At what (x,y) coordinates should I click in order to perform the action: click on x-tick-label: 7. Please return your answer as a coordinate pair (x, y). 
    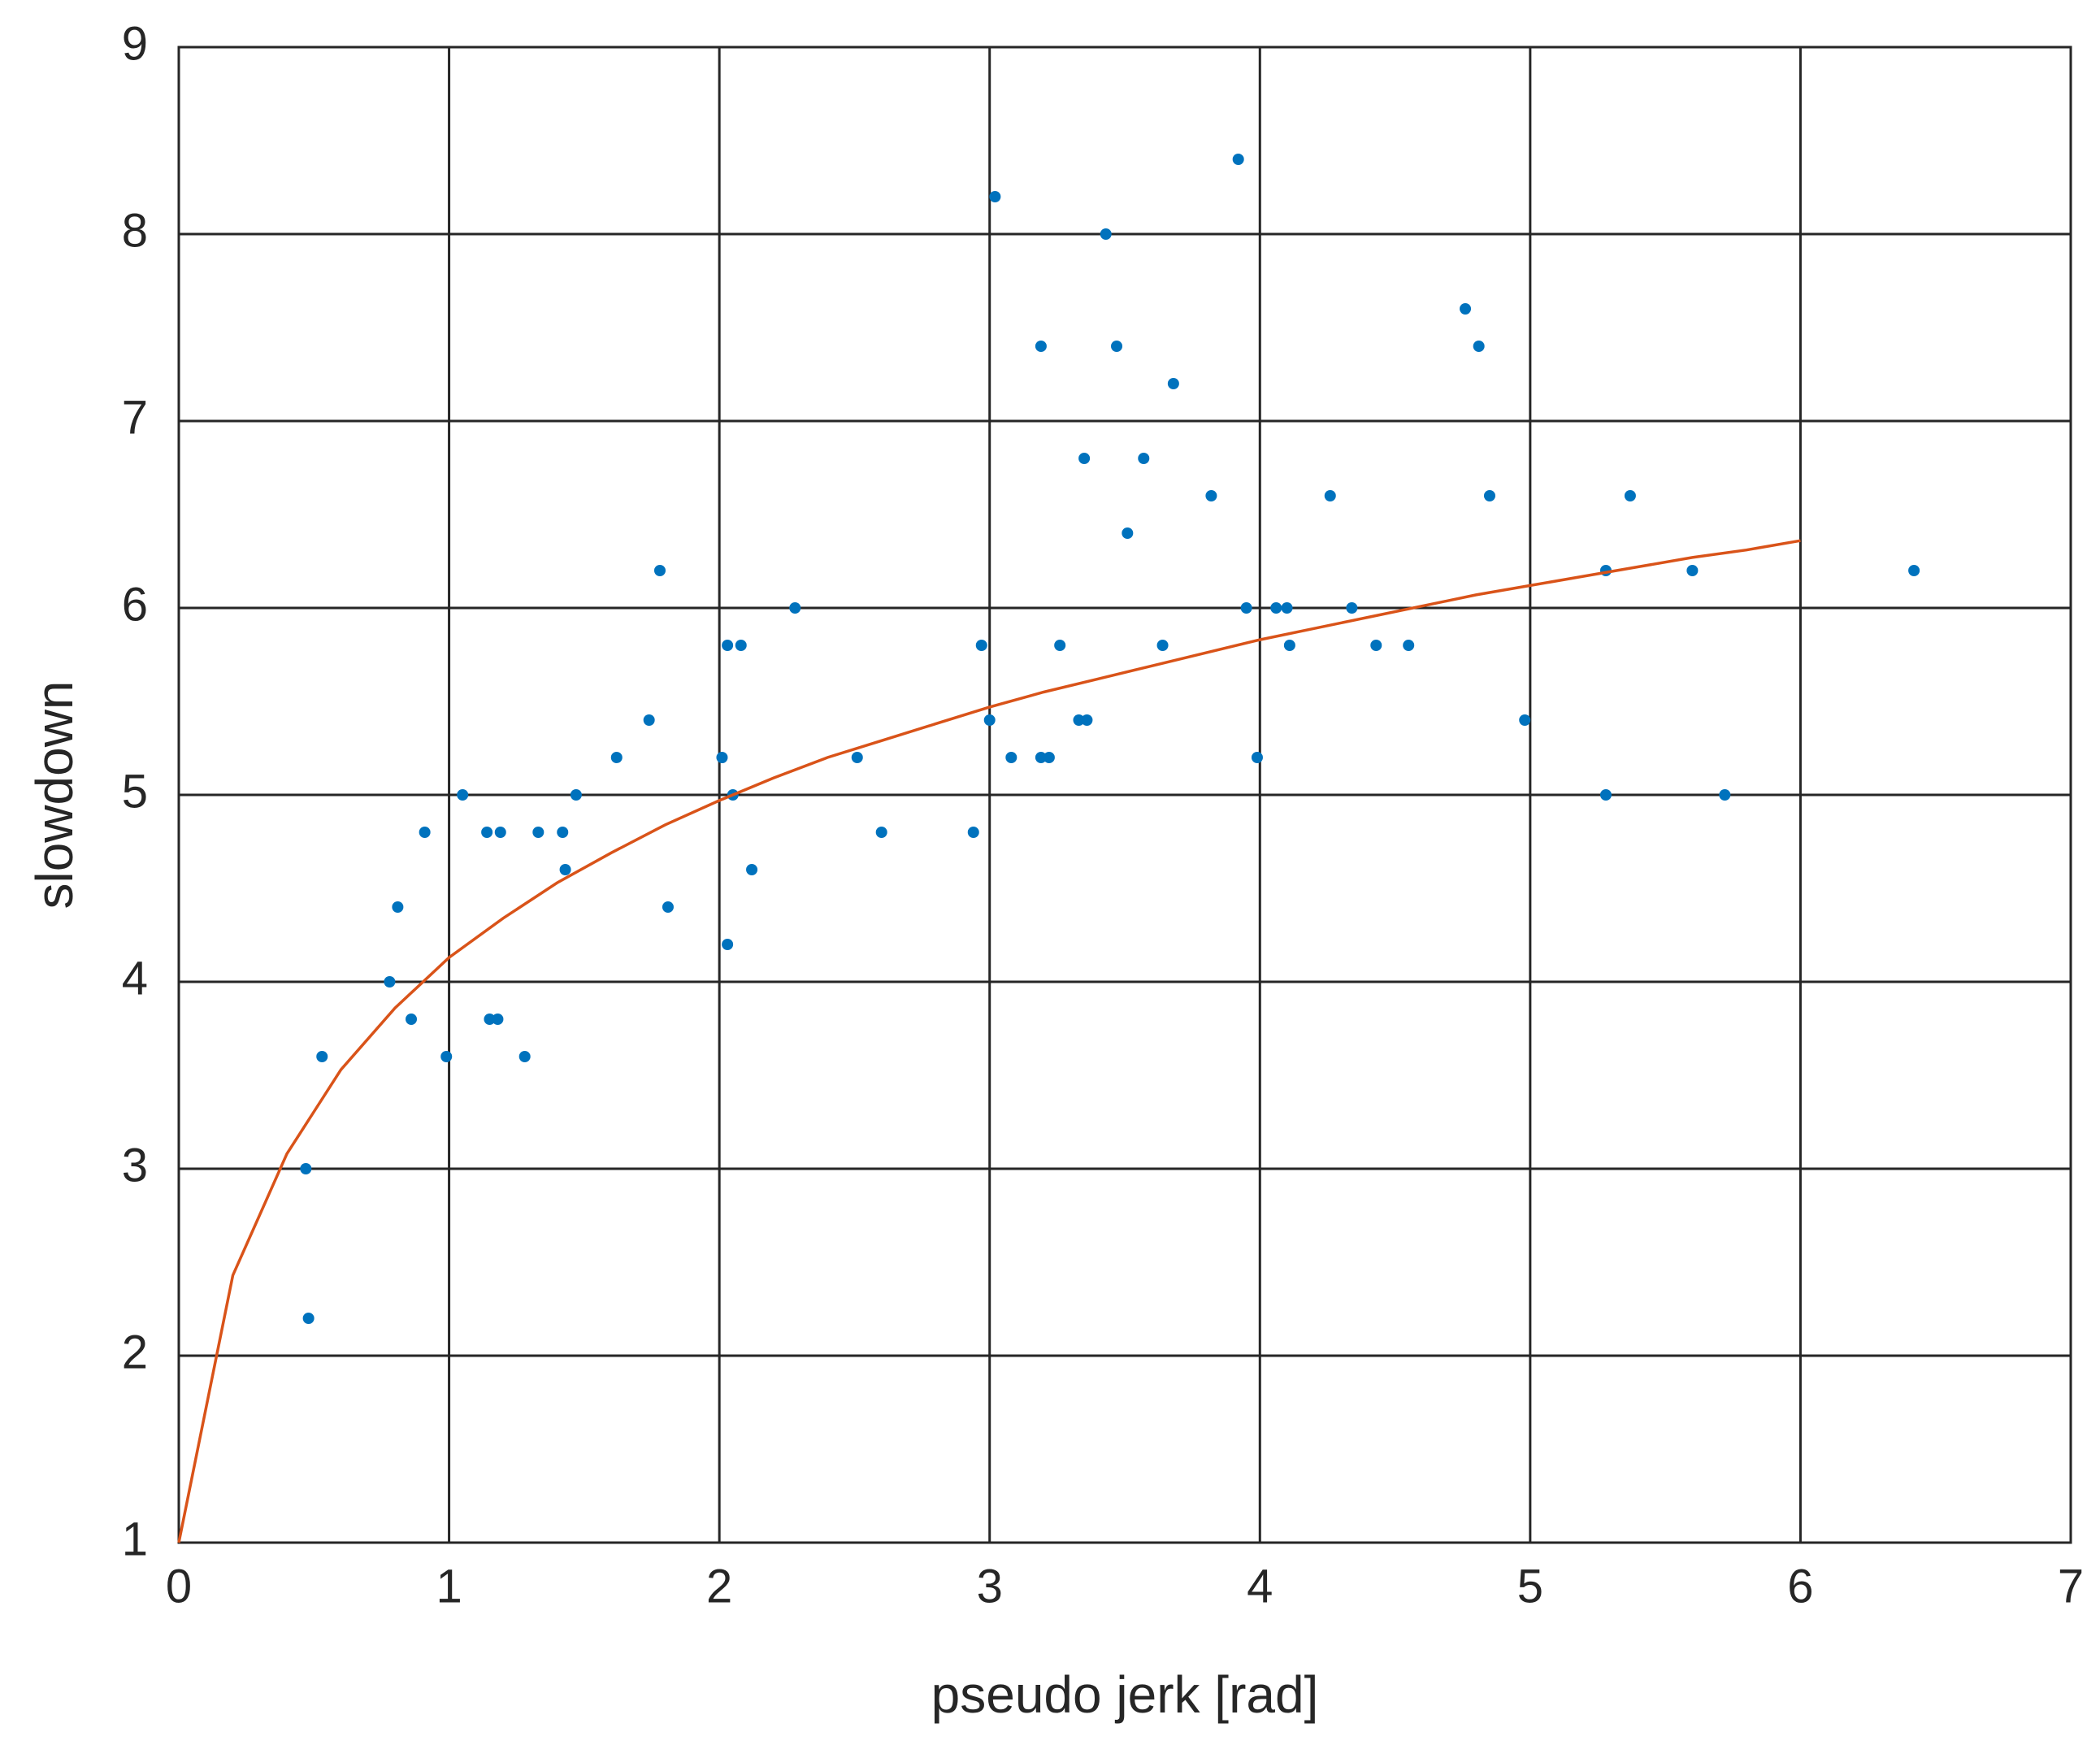
    Looking at the image, I should click on (2071, 1586).